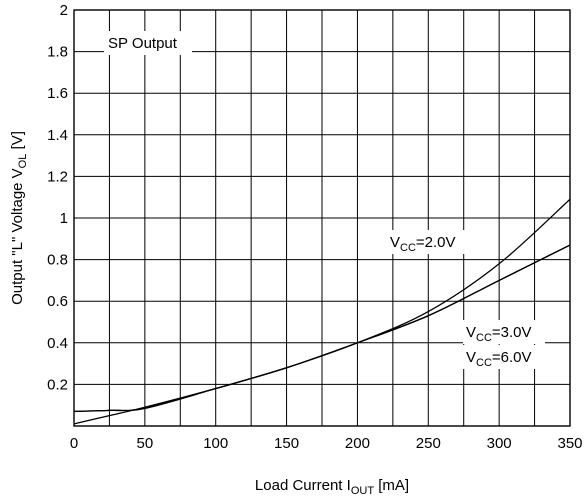 This screenshot has width=585, height=501. Describe the element at coordinates (57, 384) in the screenshot. I see `y-tick-label: 0.2` at that location.